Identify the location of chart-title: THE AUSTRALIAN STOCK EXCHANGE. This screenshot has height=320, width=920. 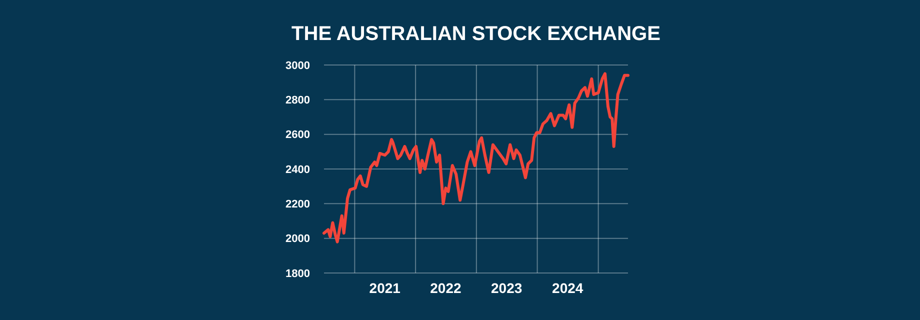
(476, 34).